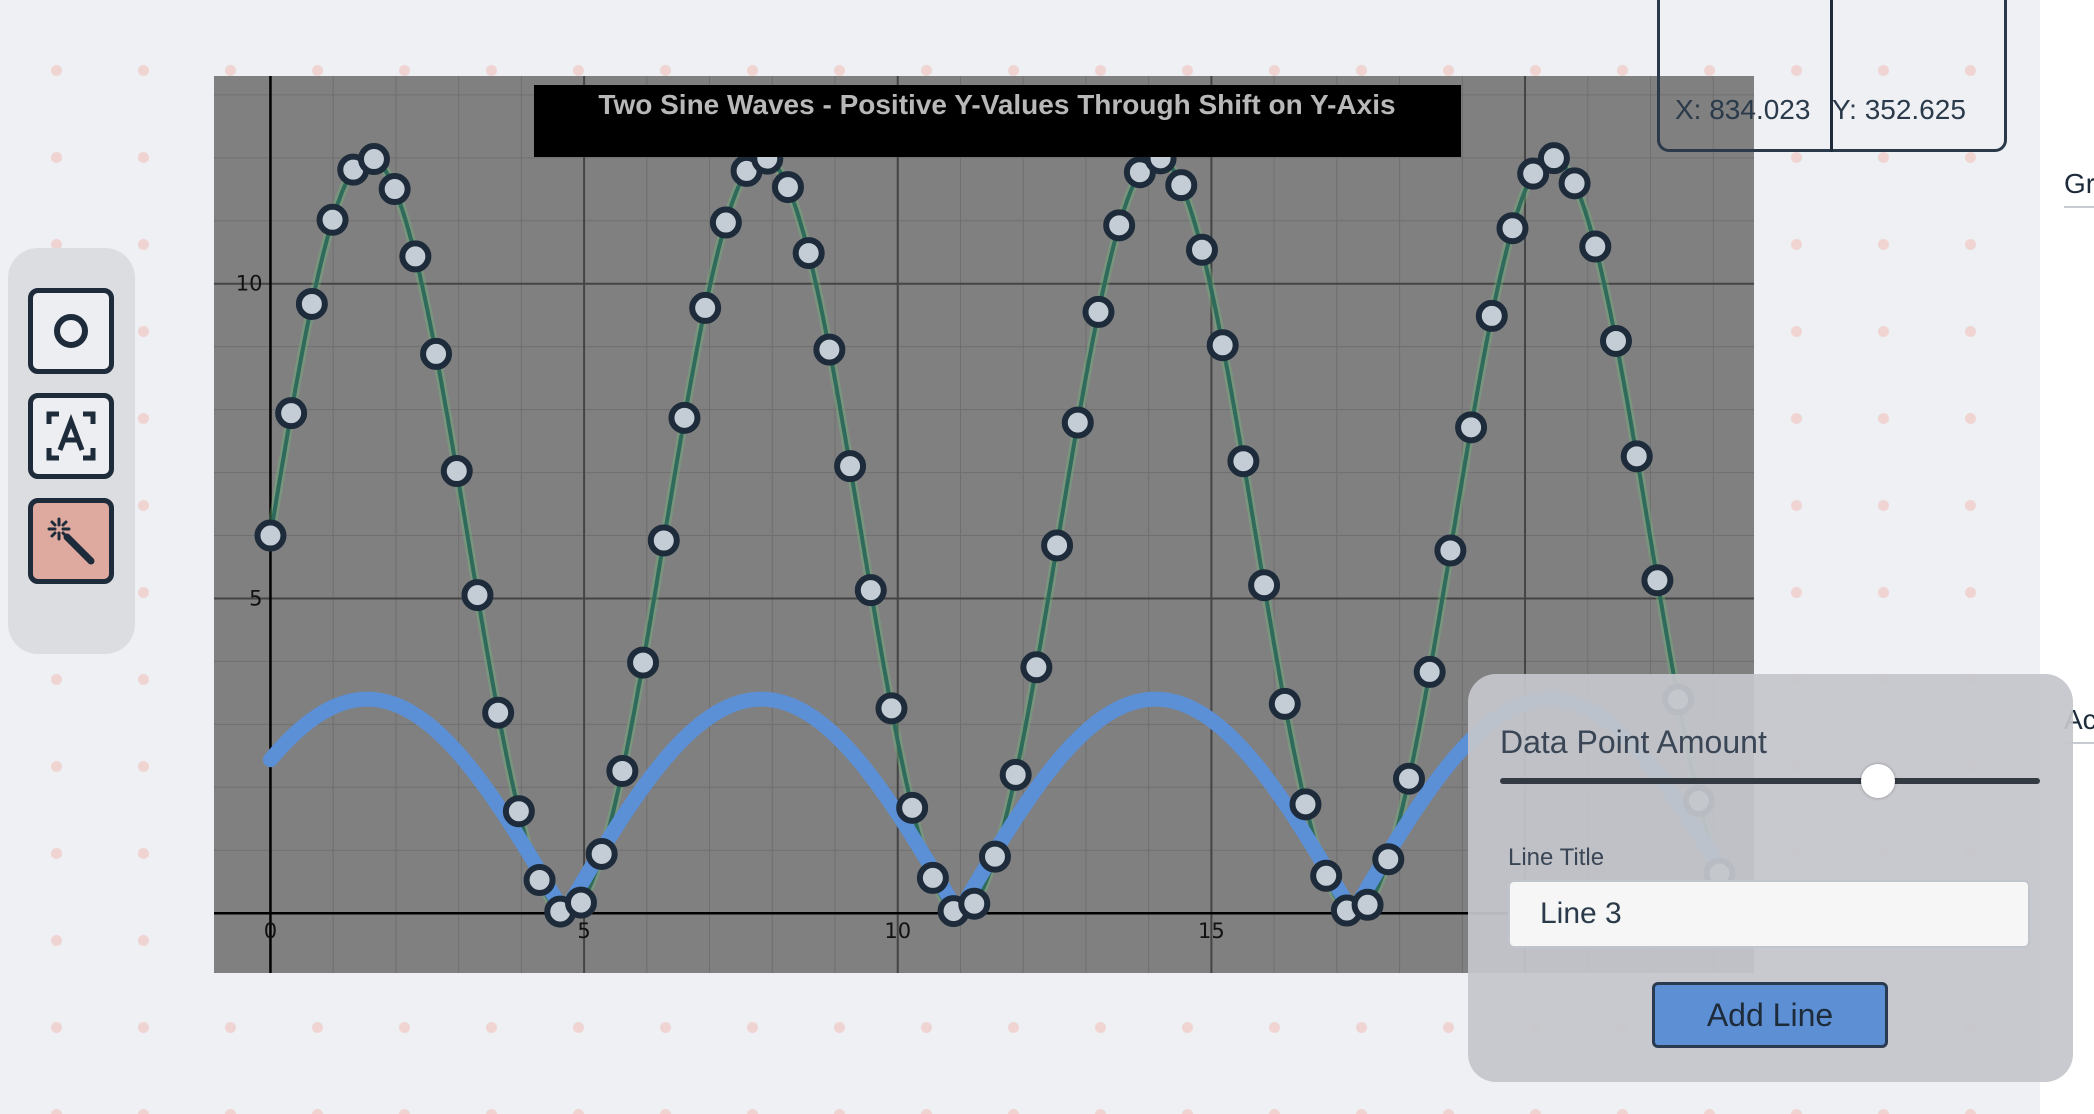 This screenshot has width=2094, height=1114. What do you see at coordinates (1899, 109) in the screenshot?
I see `coord-y-text: Y: 352.625` at bounding box center [1899, 109].